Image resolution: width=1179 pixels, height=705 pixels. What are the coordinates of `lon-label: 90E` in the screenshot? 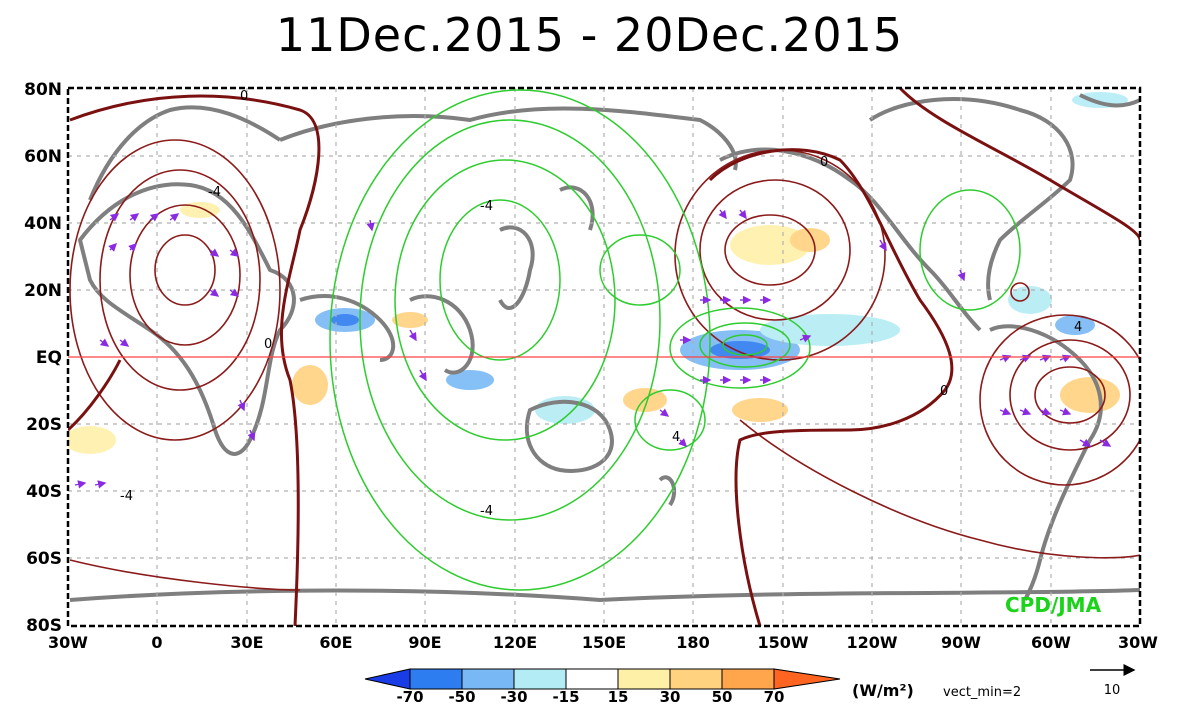 It's located at (424, 642).